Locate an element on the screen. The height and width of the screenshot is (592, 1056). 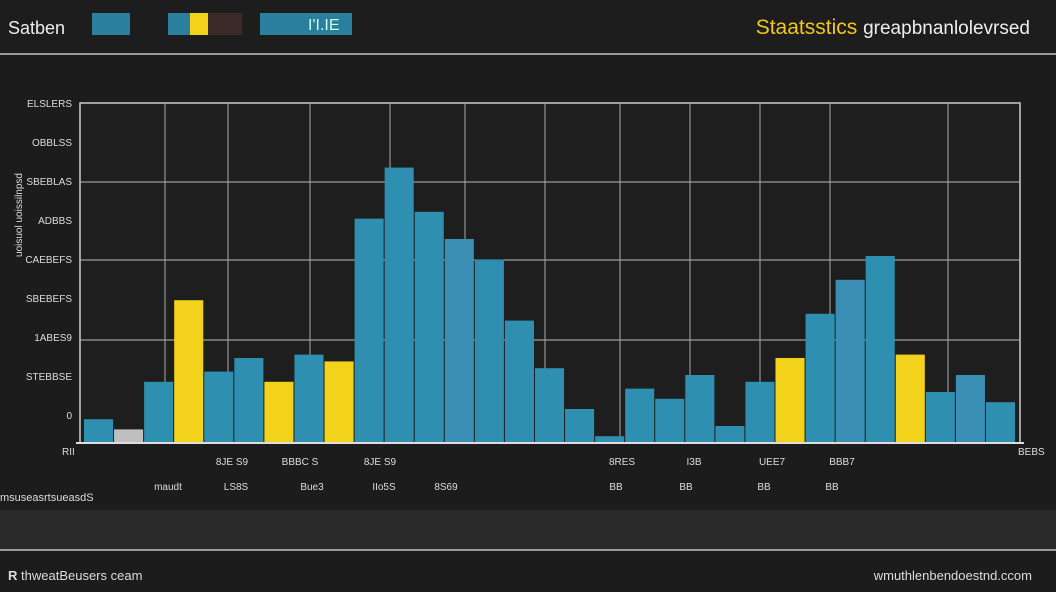
title-rest: greapbnanlolevrsed is located at coordinates (946, 28).